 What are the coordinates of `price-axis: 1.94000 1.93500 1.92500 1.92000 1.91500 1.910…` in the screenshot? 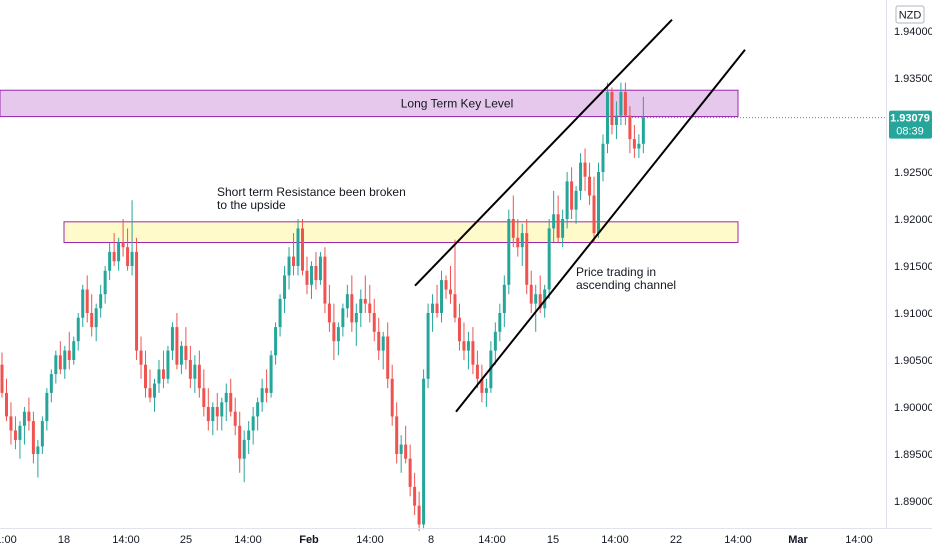 It's located at (913, 267).